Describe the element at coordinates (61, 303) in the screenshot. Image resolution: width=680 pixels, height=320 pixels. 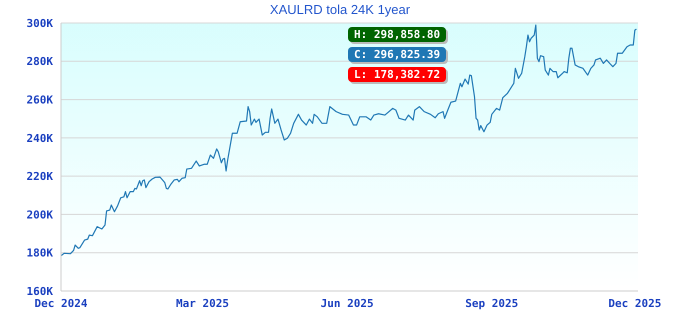
I see `x-tick-label: Dec 2024` at that location.